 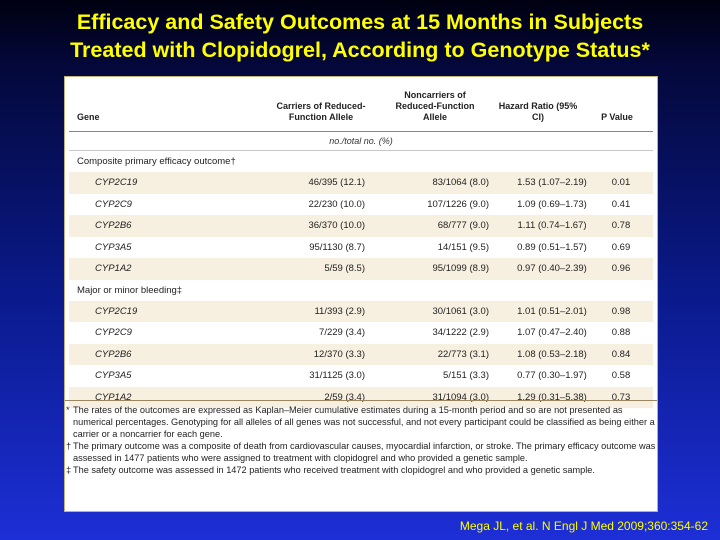 I want to click on cell-noncarriers: 5/151 (3.3), so click(x=466, y=375).